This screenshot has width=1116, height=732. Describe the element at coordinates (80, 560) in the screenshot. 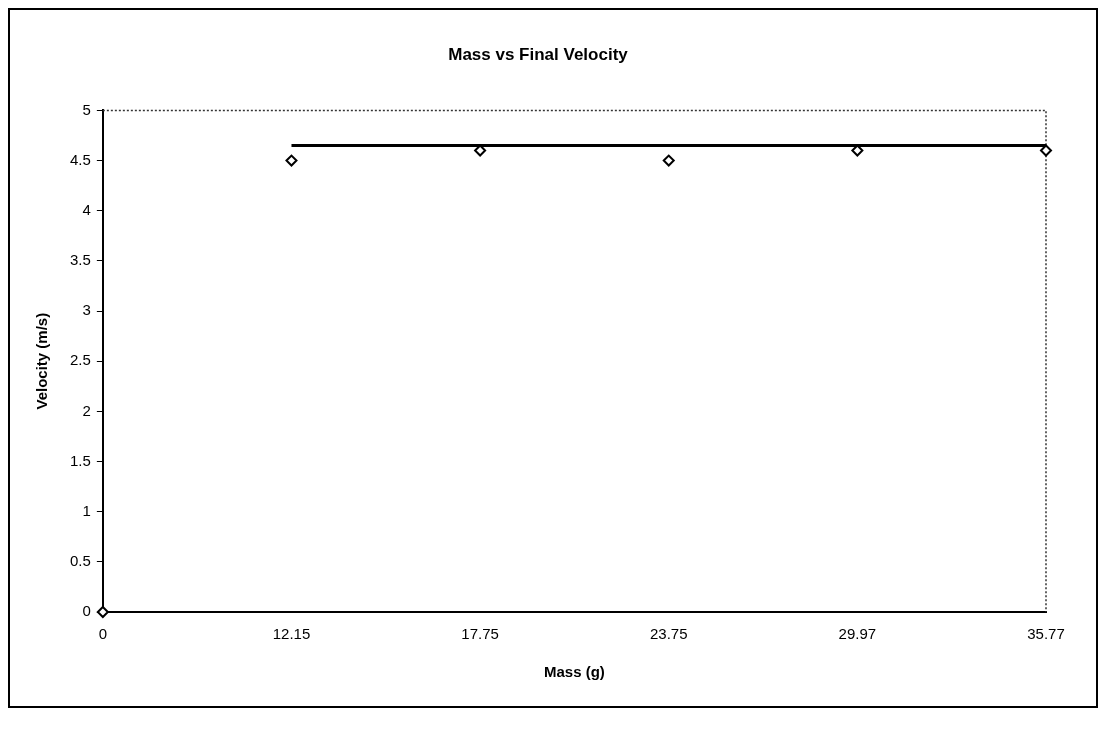

I see `y-tick-label: 0.5` at that location.